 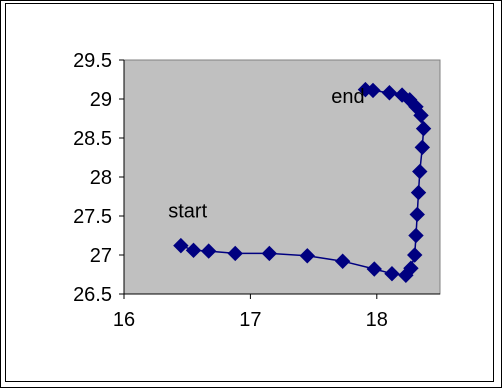 I want to click on y-tick-label: 28.5, so click(x=92, y=139).